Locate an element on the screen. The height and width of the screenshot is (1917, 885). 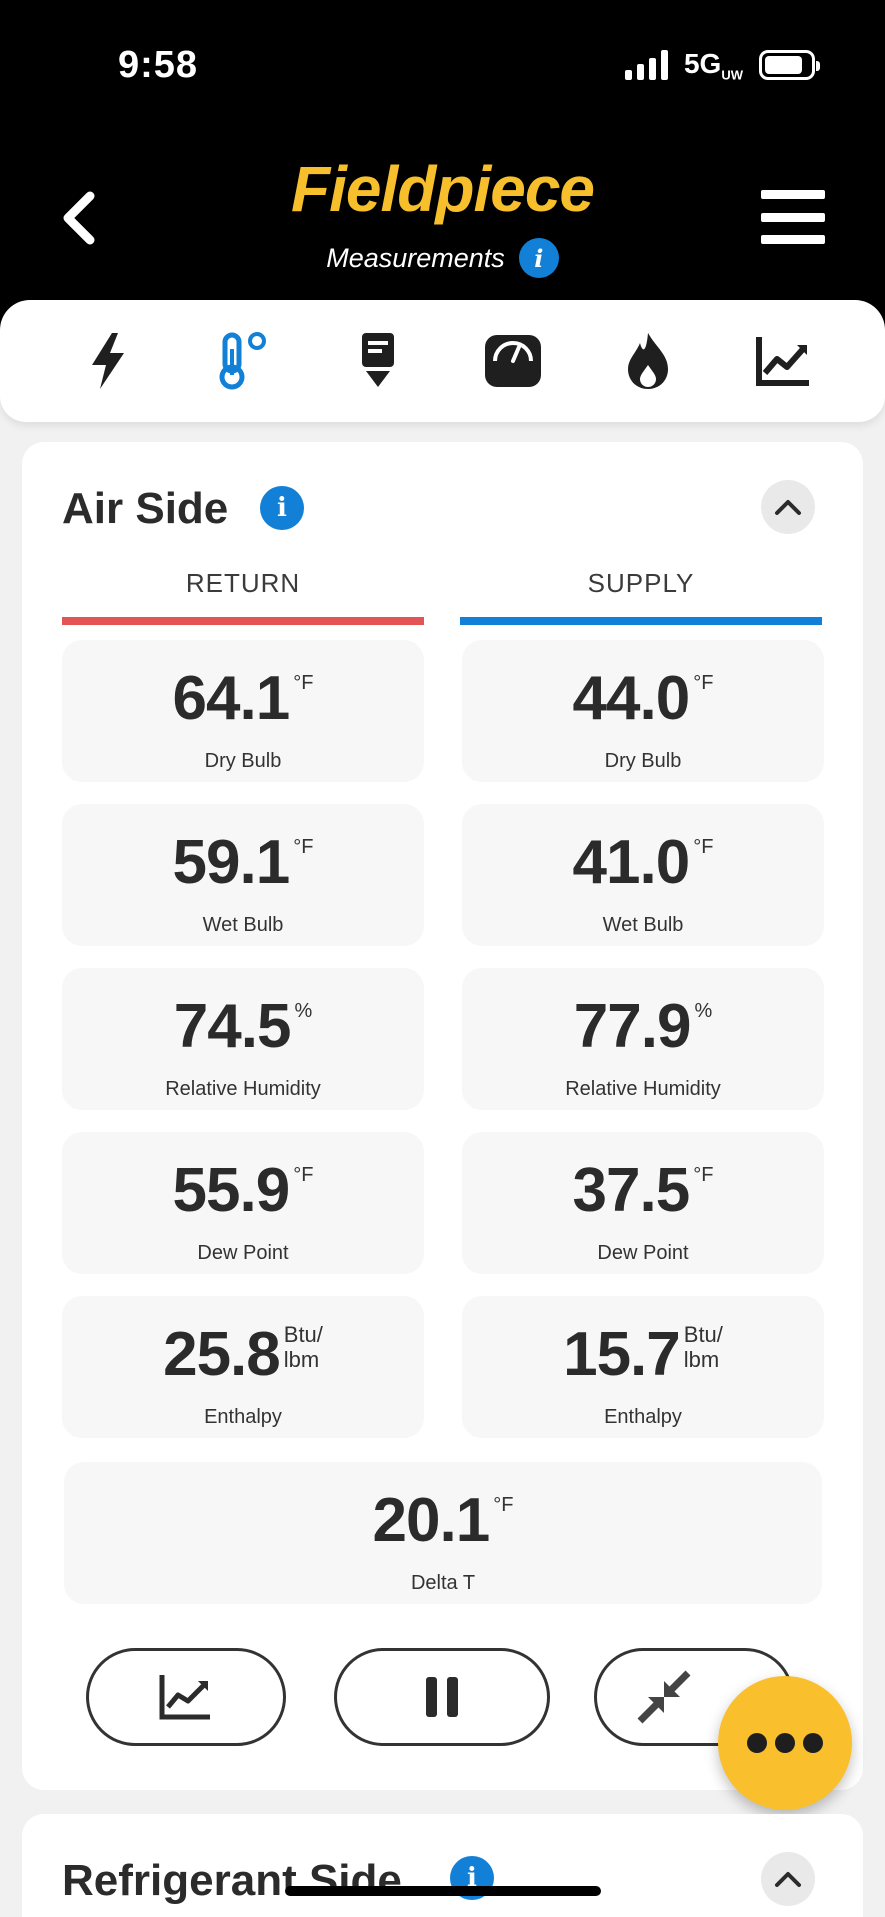
graph-button is located at coordinates (186, 1697).